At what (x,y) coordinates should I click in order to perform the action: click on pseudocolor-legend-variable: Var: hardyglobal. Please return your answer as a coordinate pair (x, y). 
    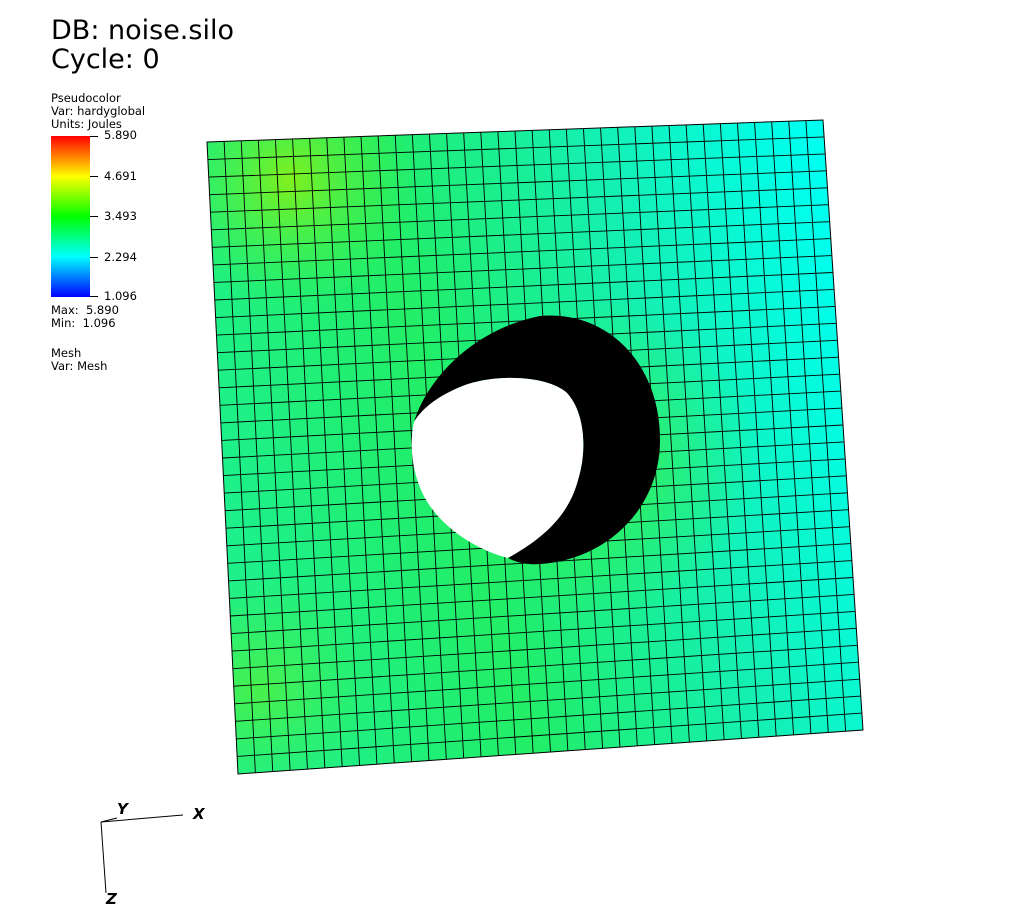
    Looking at the image, I should click on (98, 111).